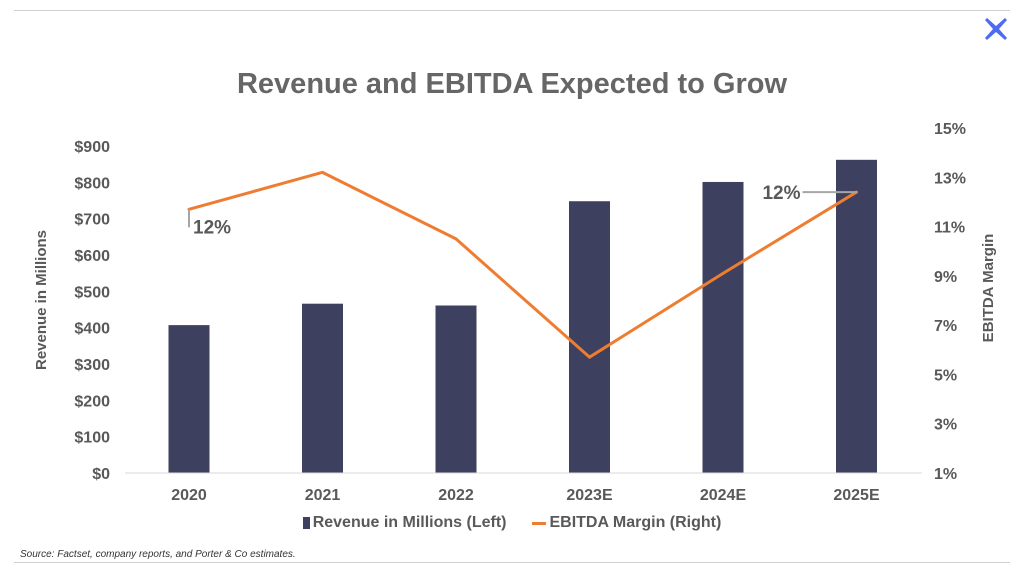  Describe the element at coordinates (512, 84) in the screenshot. I see `chart-title: Revenue and EBITDA Expected to Grow` at that location.